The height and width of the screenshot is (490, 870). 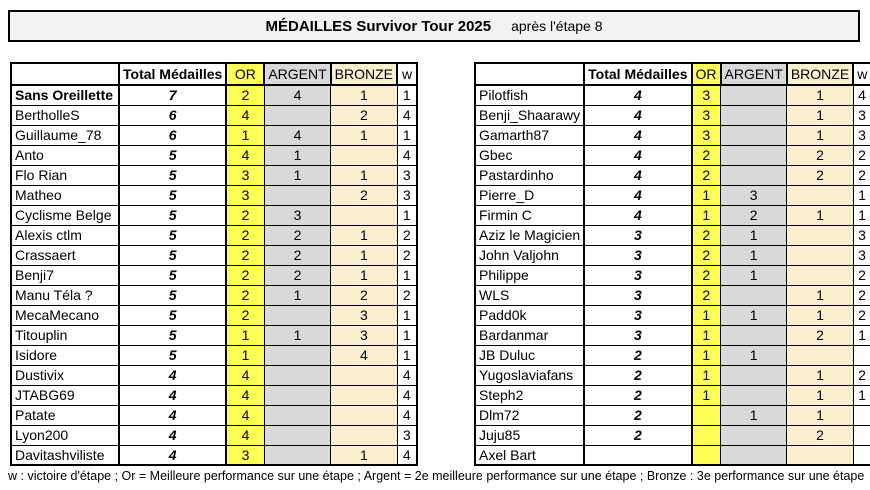 What do you see at coordinates (214, 315) in the screenshot?
I see `table-row: MecaMecano 5 2 3 1` at bounding box center [214, 315].